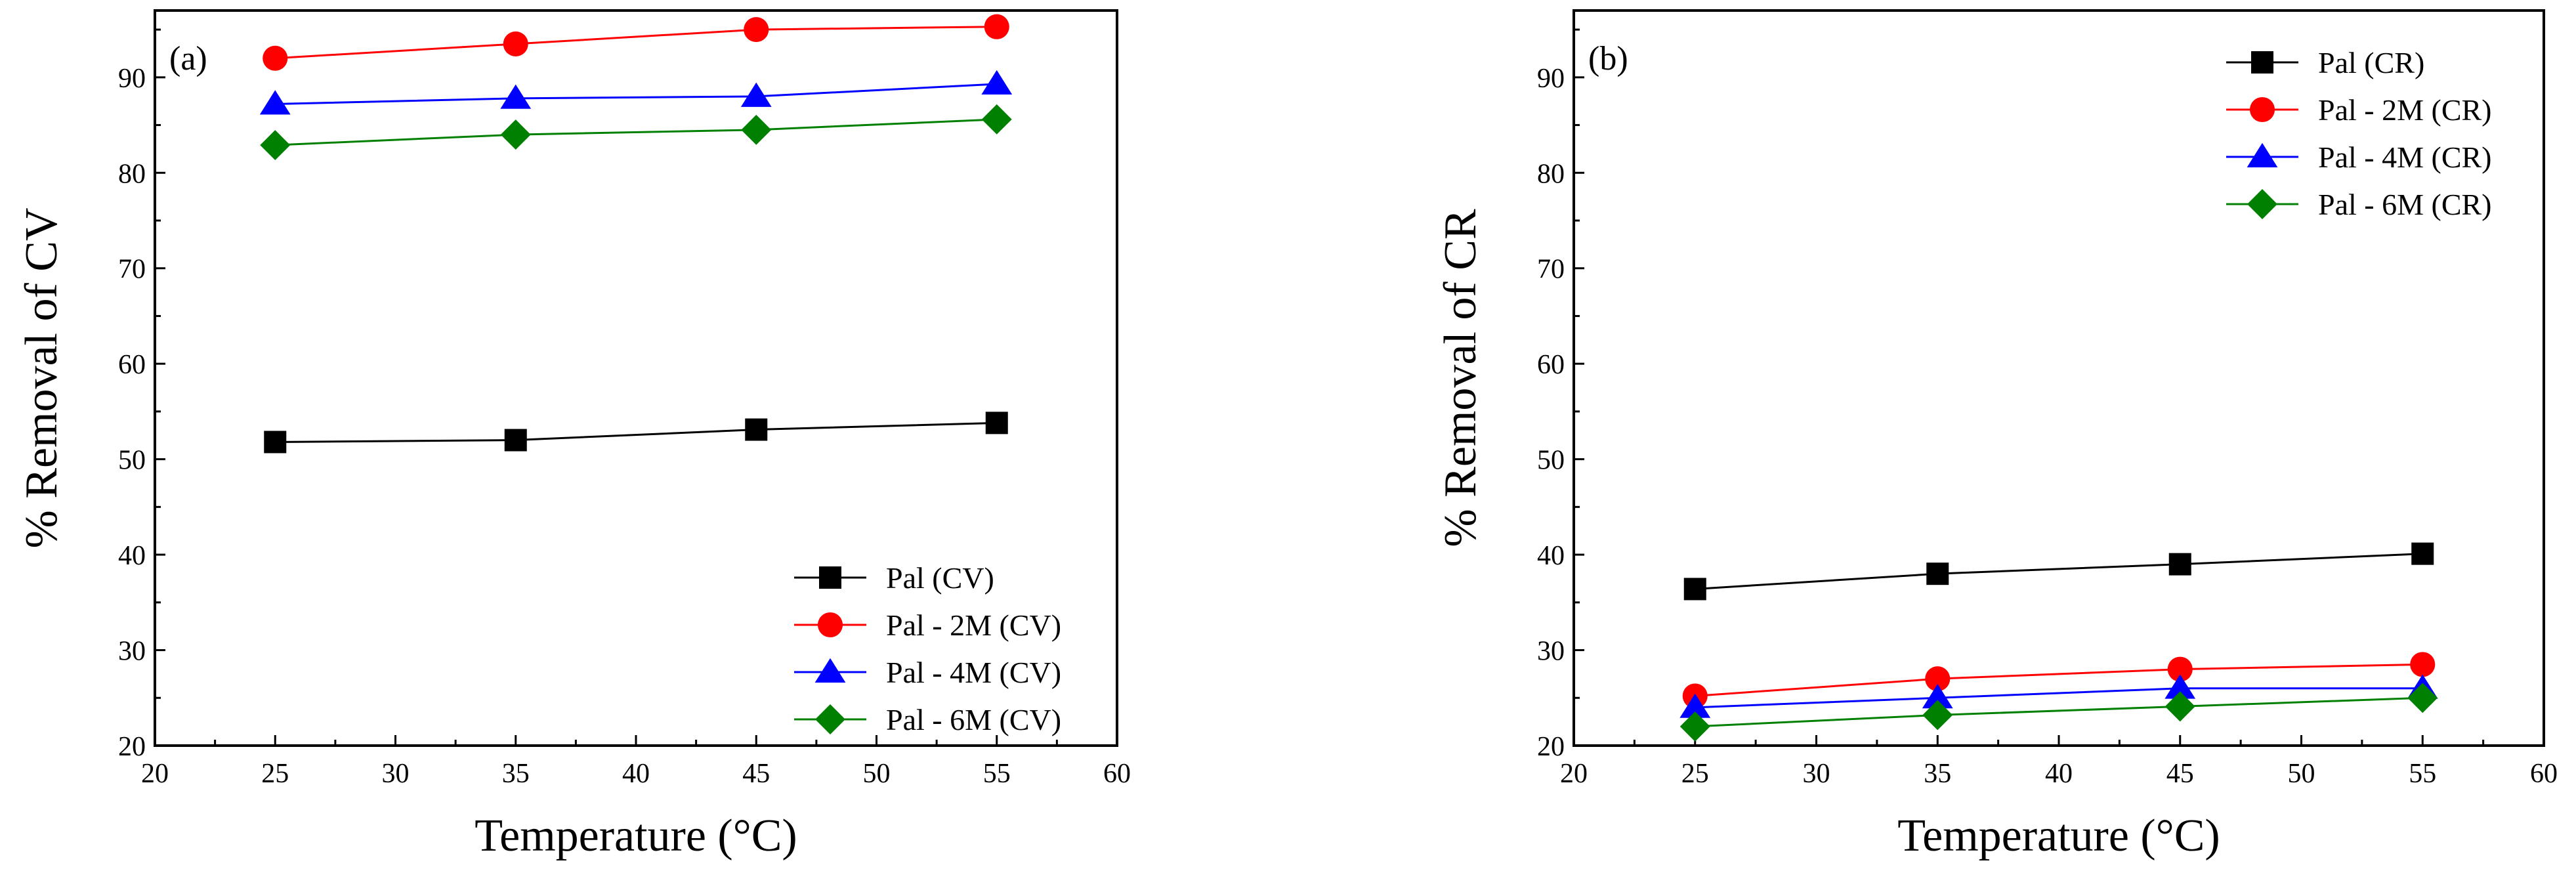  Describe the element at coordinates (973, 719) in the screenshot. I see `legend-label: Pal - 6M (CV)` at that location.